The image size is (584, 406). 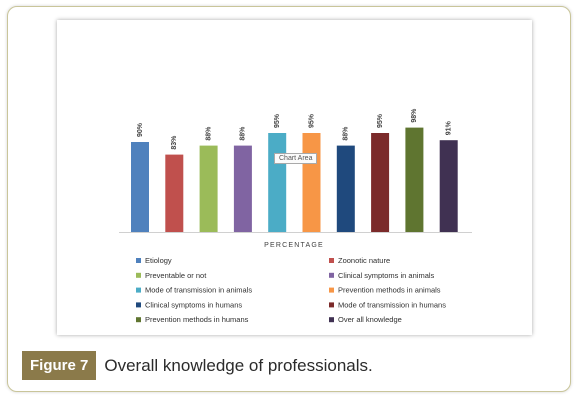 What do you see at coordinates (294, 245) in the screenshot?
I see `x-axis-title: PERCENTAGE` at bounding box center [294, 245].